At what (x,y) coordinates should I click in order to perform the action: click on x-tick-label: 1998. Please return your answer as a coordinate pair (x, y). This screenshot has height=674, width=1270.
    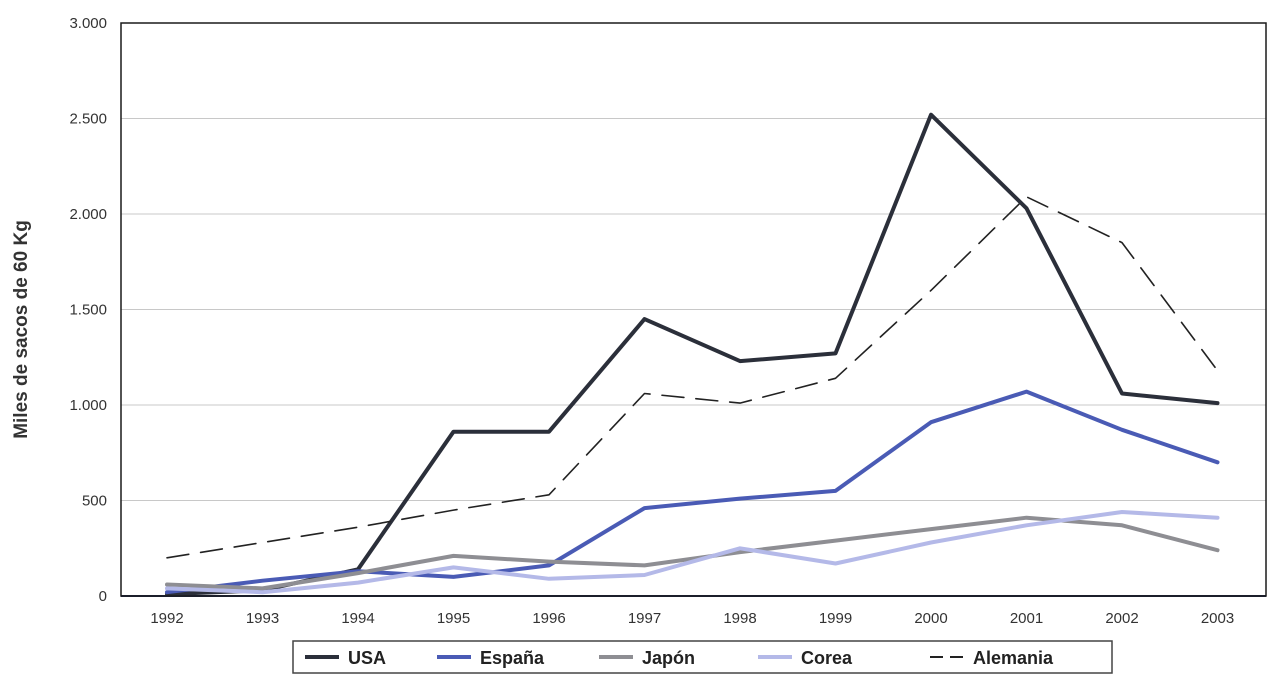
    Looking at the image, I should click on (739, 618).